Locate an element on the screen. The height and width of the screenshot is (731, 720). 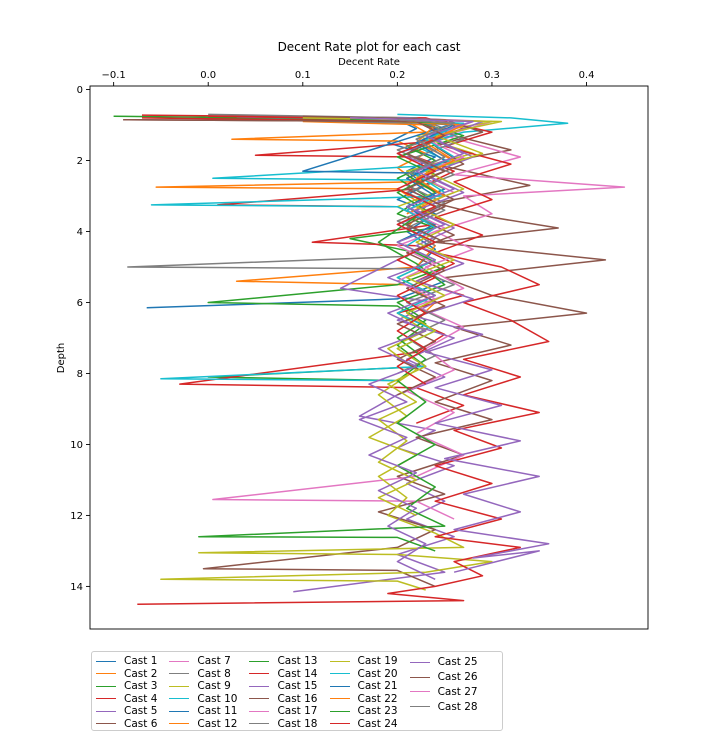
legend-item: Cast 7 is located at coordinates (203, 661).